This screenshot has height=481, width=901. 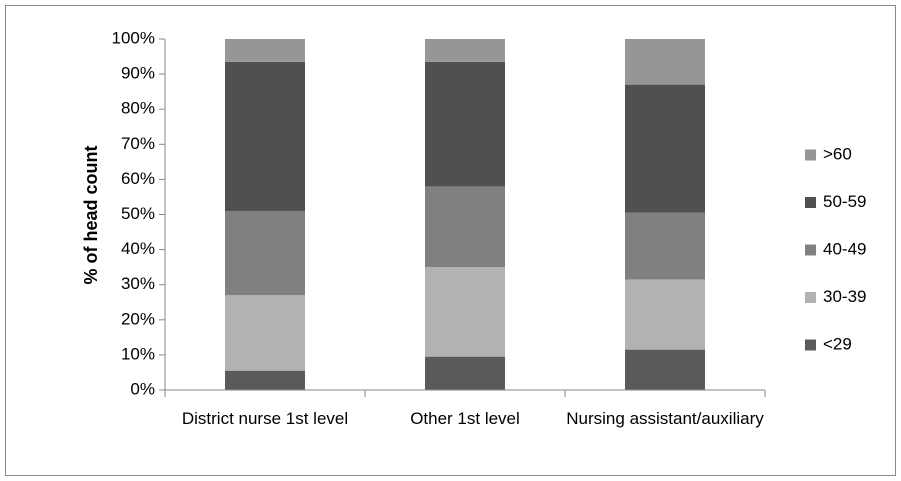 I want to click on y-axis-title: % of head count, so click(x=91, y=214).